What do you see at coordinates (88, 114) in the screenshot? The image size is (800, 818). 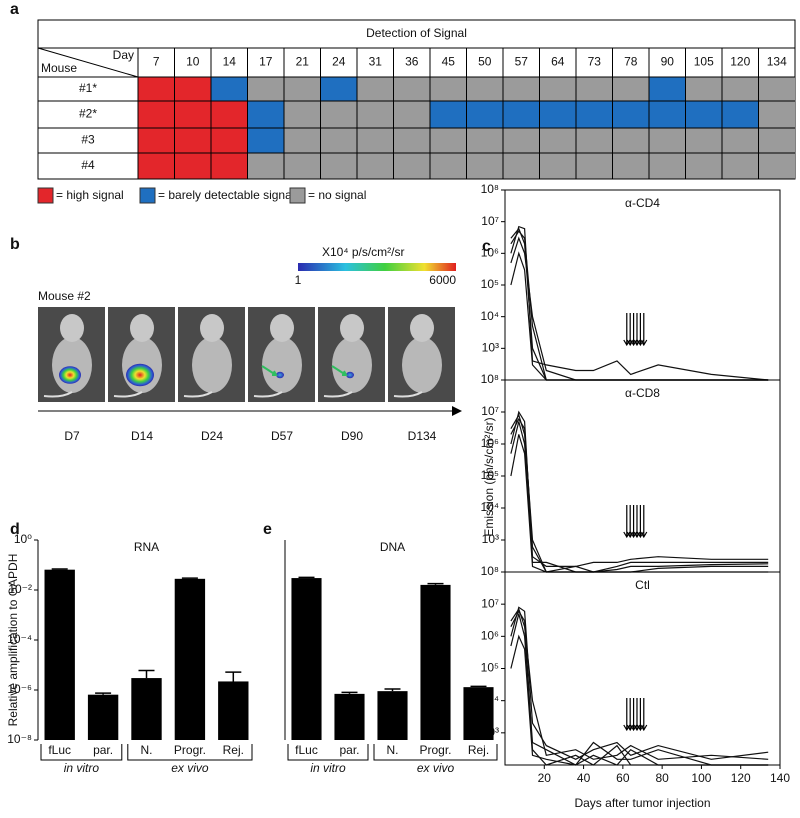 I see `mouse-label: #2*` at bounding box center [88, 114].